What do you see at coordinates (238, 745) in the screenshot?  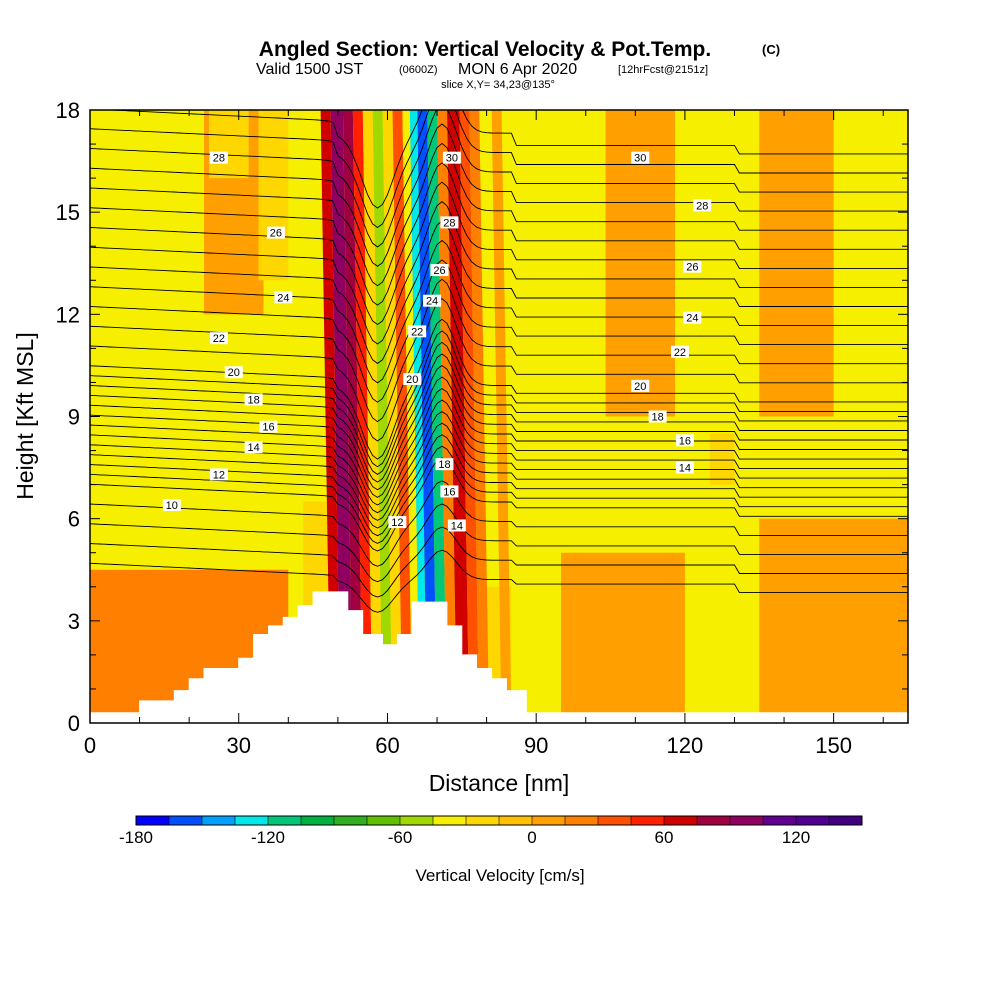 I see `x-tick-label: 30` at bounding box center [238, 745].